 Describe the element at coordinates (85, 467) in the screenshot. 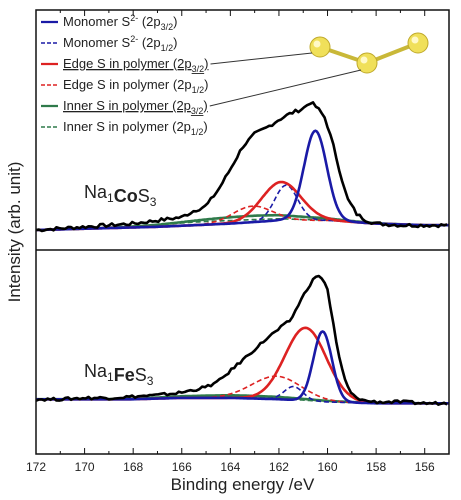

I see `x-tick-label: 170` at that location.